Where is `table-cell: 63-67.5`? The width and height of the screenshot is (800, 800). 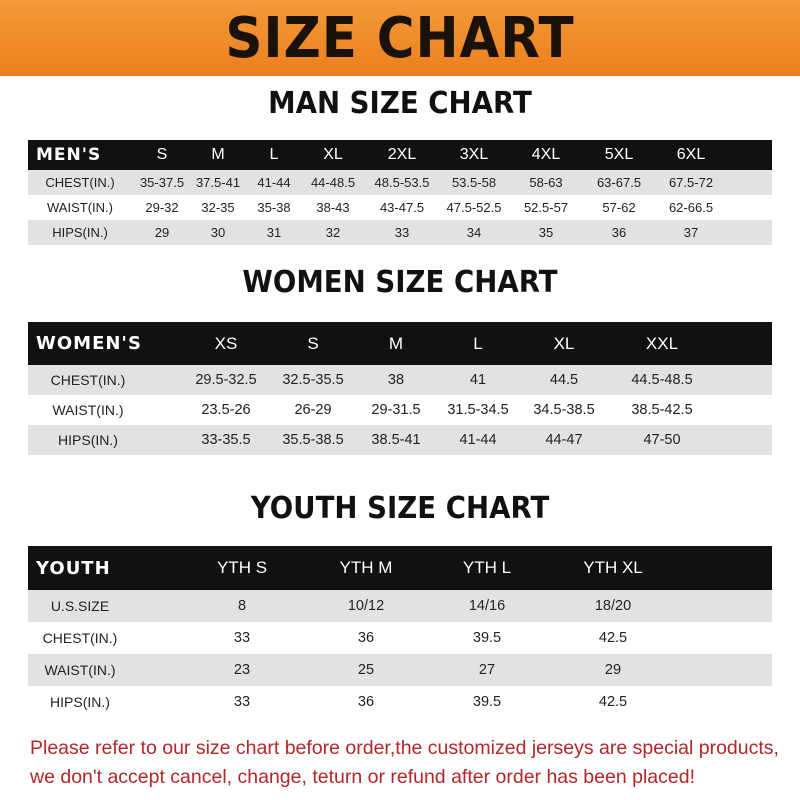 table-cell: 63-67.5 is located at coordinates (619, 182).